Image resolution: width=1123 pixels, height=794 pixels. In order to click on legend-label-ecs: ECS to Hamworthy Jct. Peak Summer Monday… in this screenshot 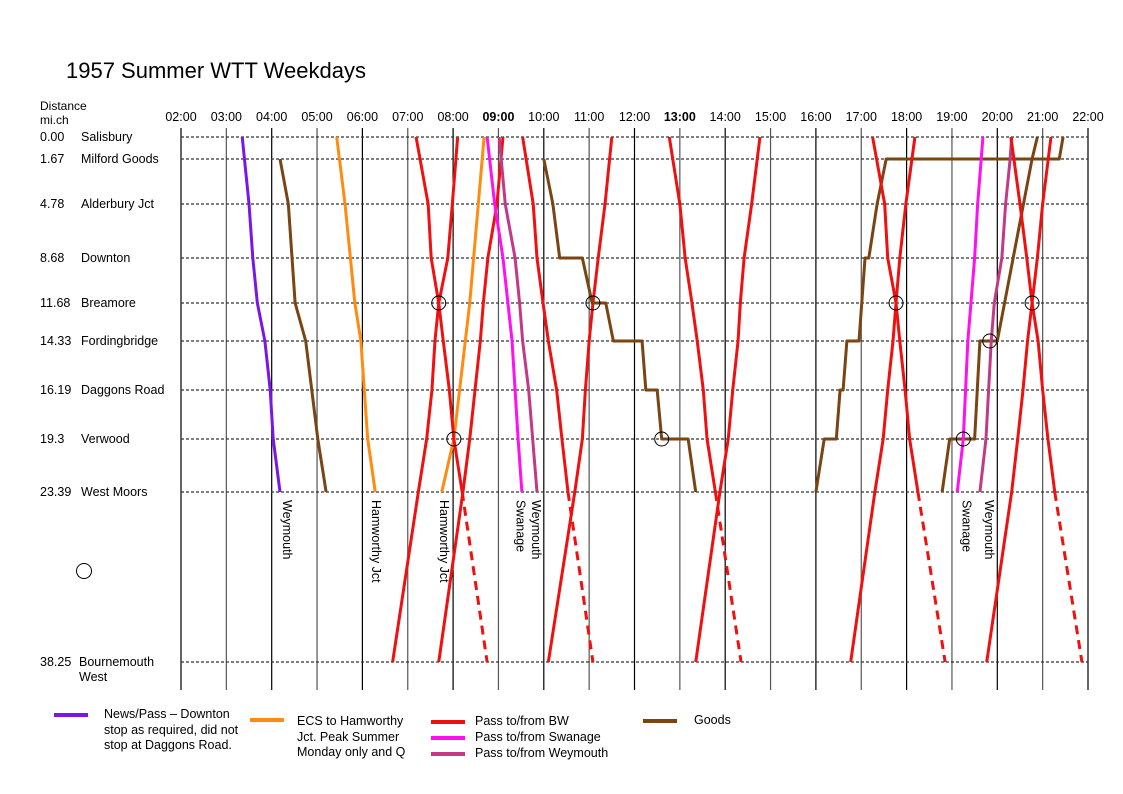, I will do `click(351, 736)`.